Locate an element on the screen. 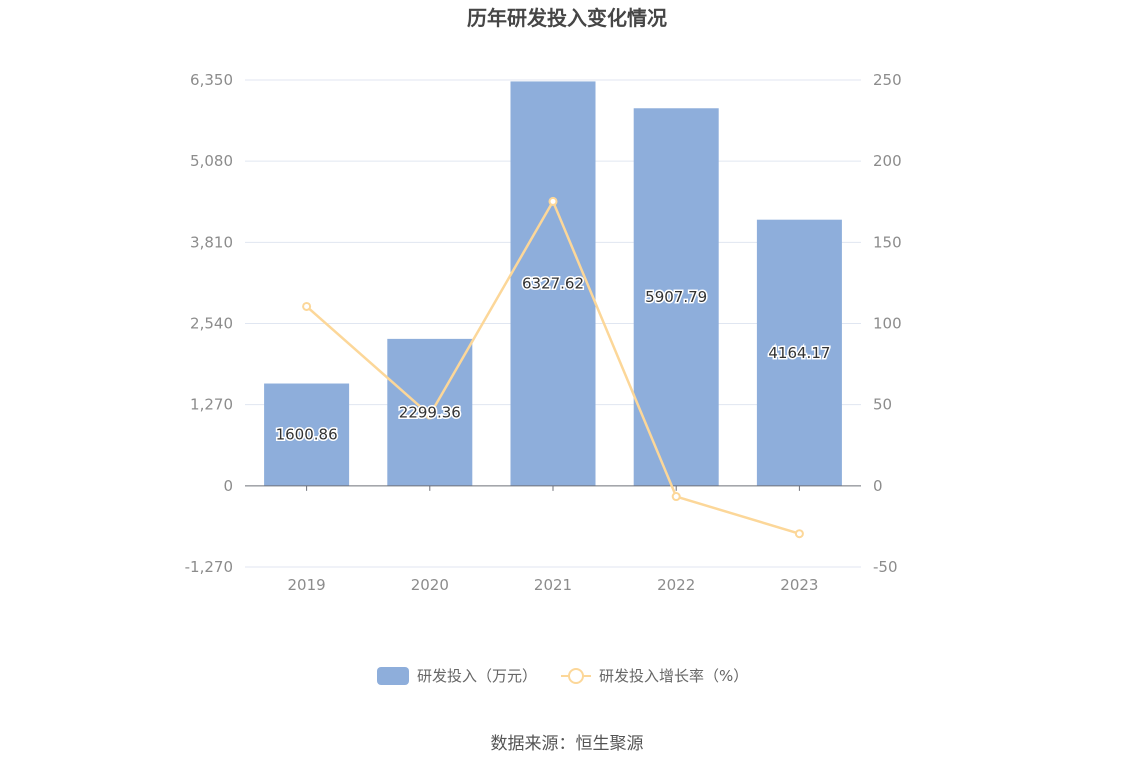 This screenshot has width=1134, height=766. bar-data-label: 5907.79 is located at coordinates (676, 297).